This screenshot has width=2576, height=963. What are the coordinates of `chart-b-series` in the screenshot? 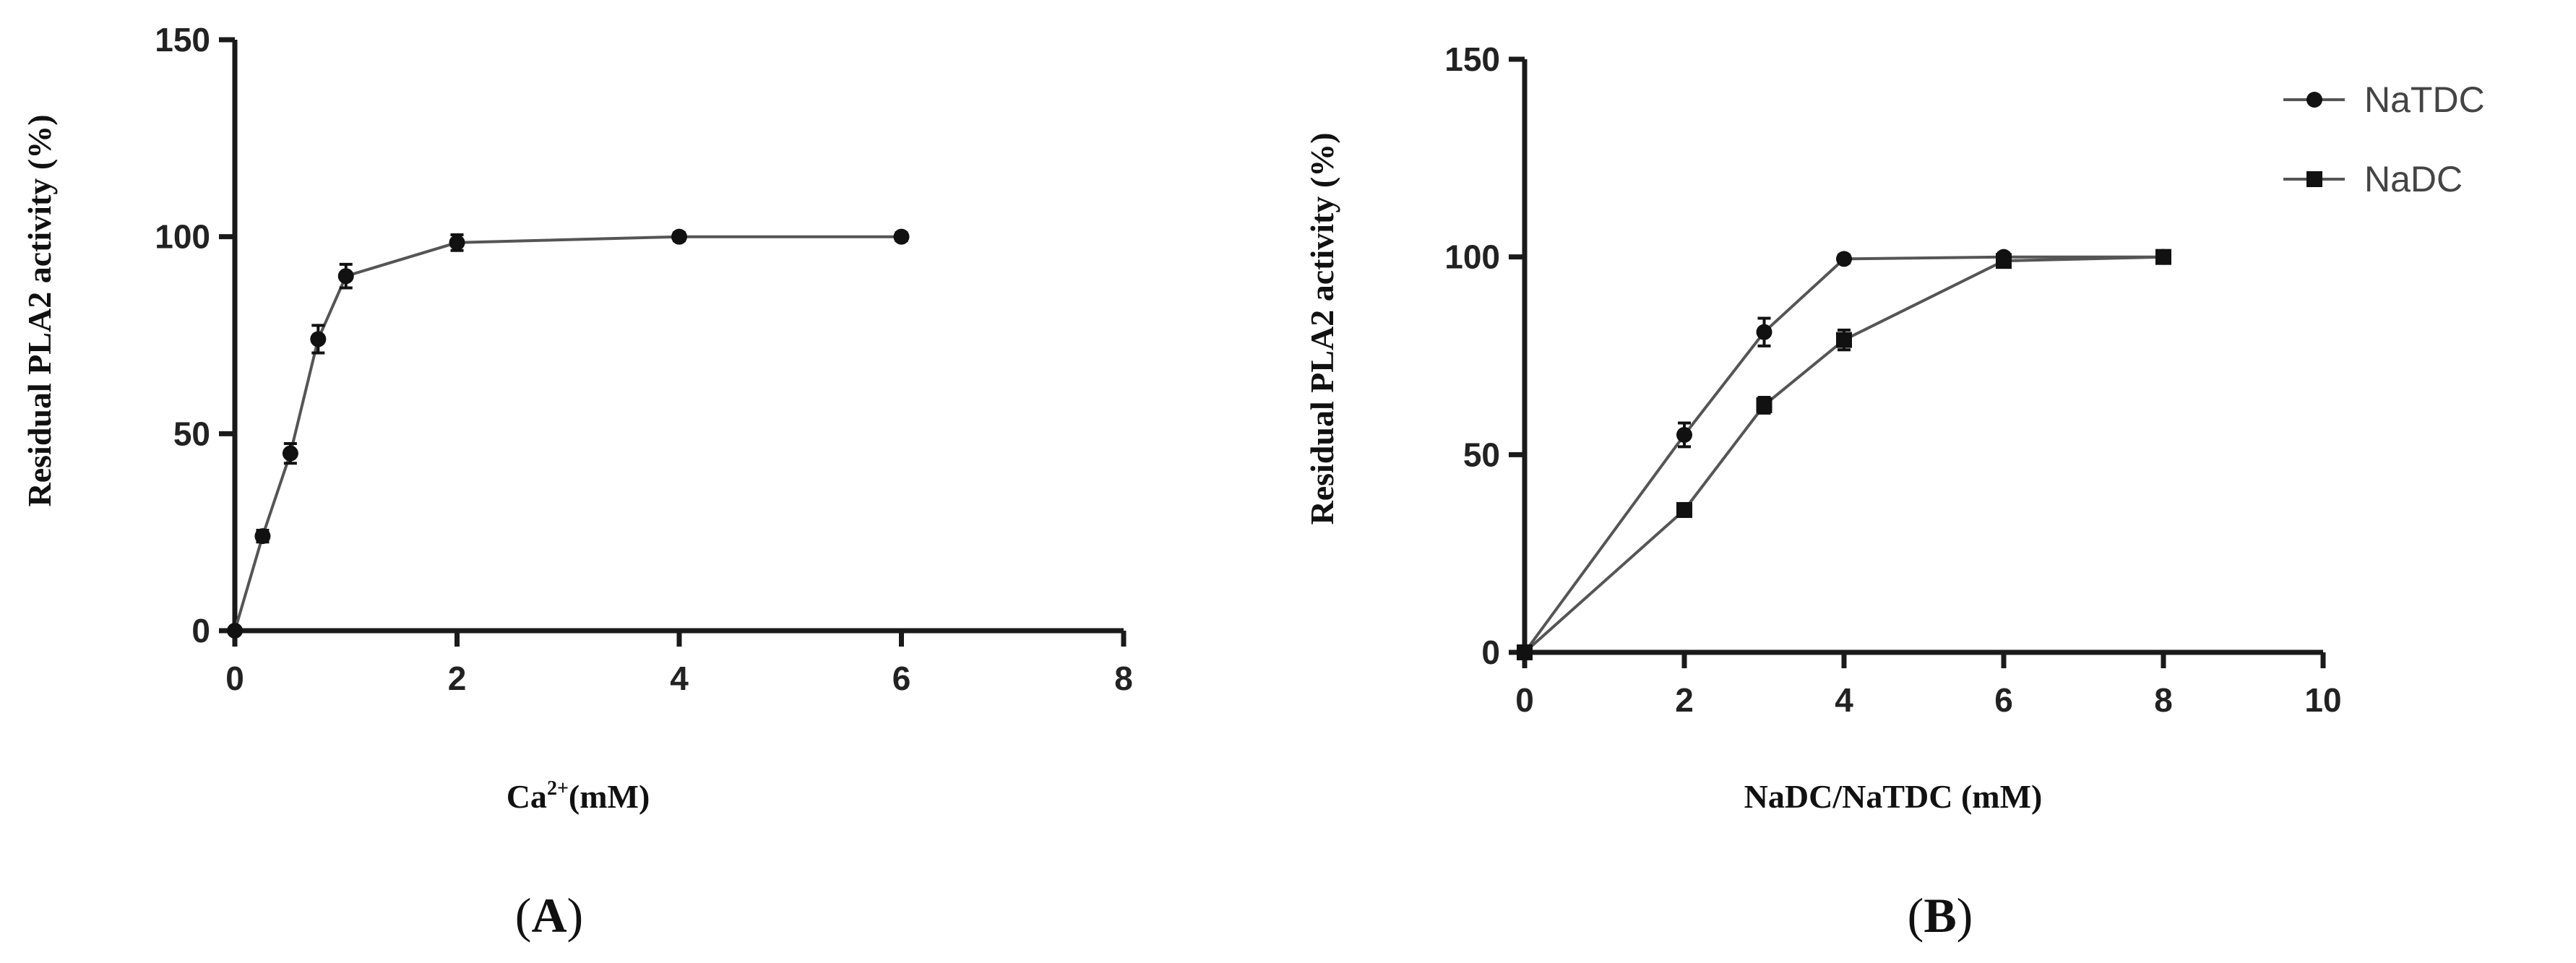 It's located at (1844, 454).